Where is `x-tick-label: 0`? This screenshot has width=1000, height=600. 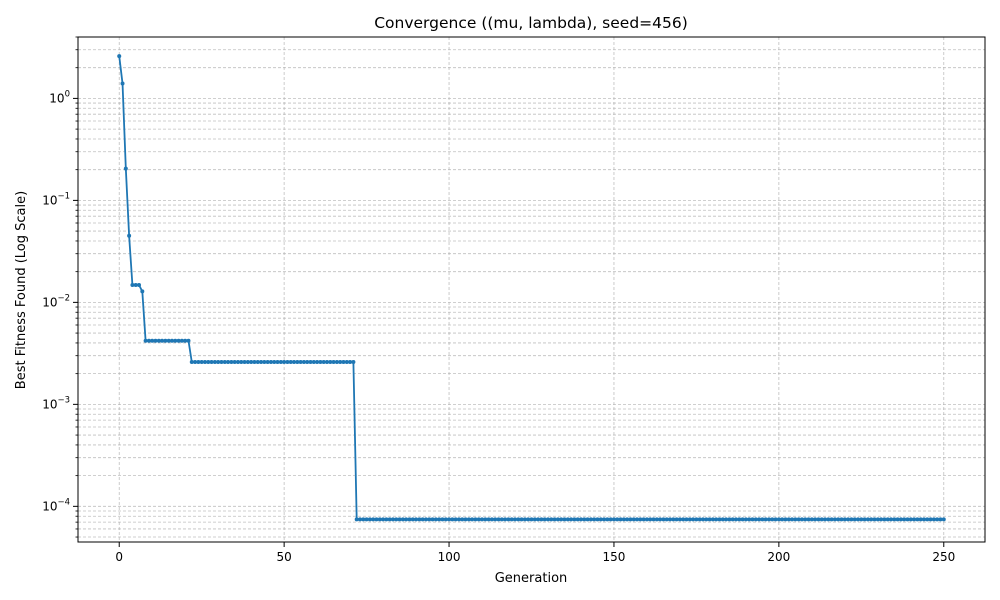
x-tick-label: 0 is located at coordinates (119, 557).